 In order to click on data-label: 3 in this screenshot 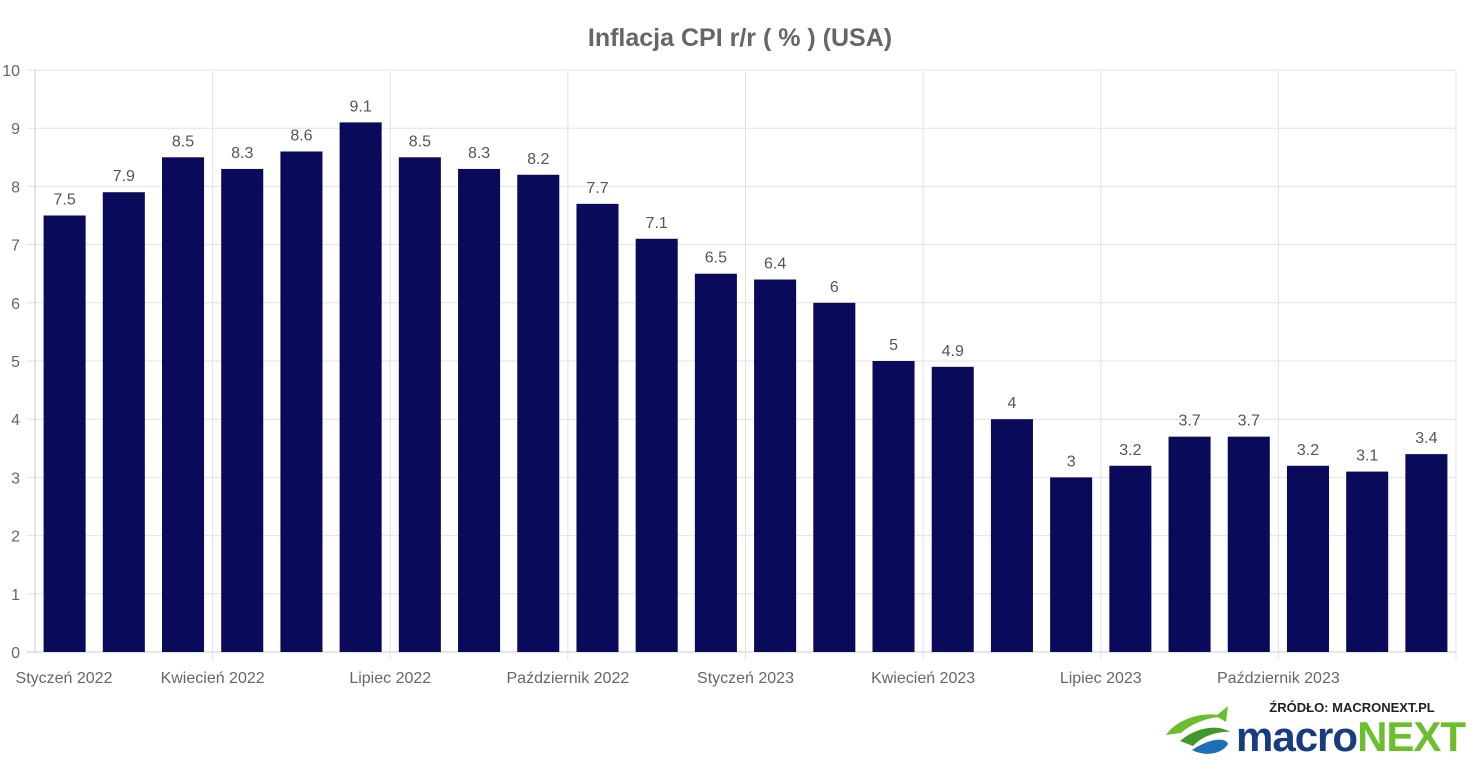, I will do `click(1071, 461)`.